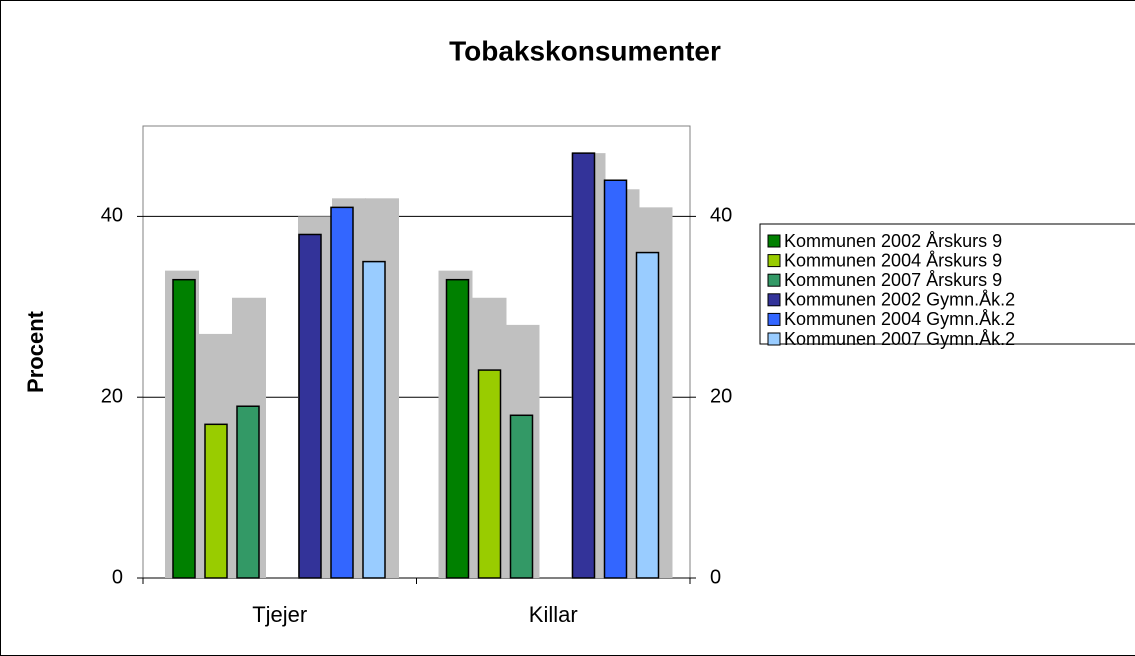  Describe the element at coordinates (899, 300) in the screenshot. I see `legend-label: Kommunen 2002 Gymn.Åk.2` at that location.